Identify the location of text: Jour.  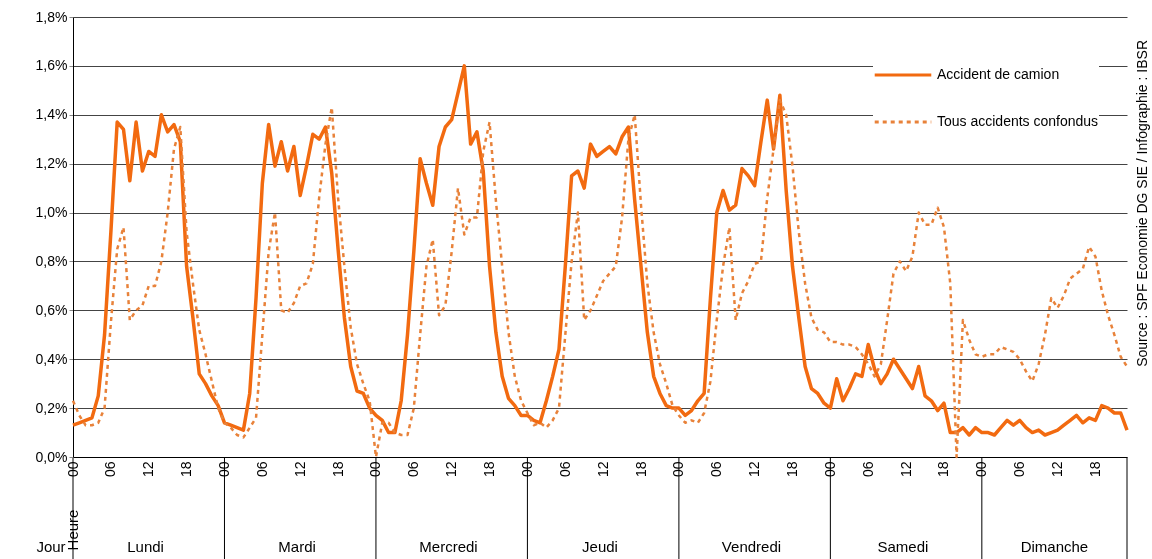
(51, 546).